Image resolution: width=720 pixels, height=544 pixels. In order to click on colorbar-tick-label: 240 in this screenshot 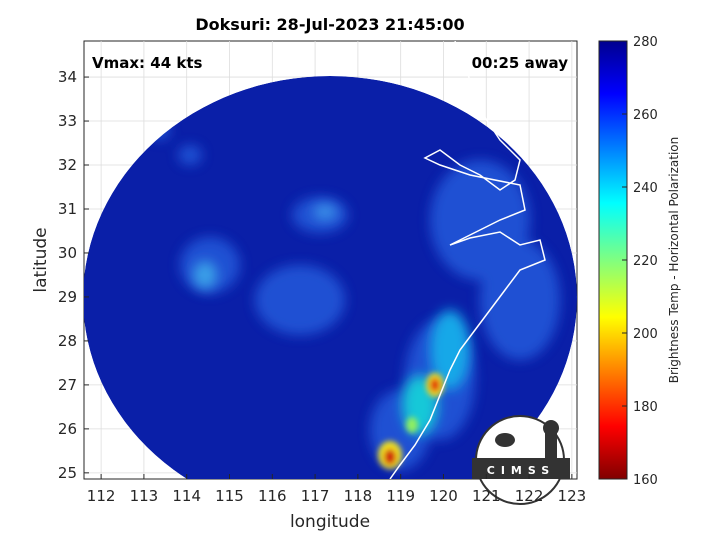, I will do `click(645, 188)`.